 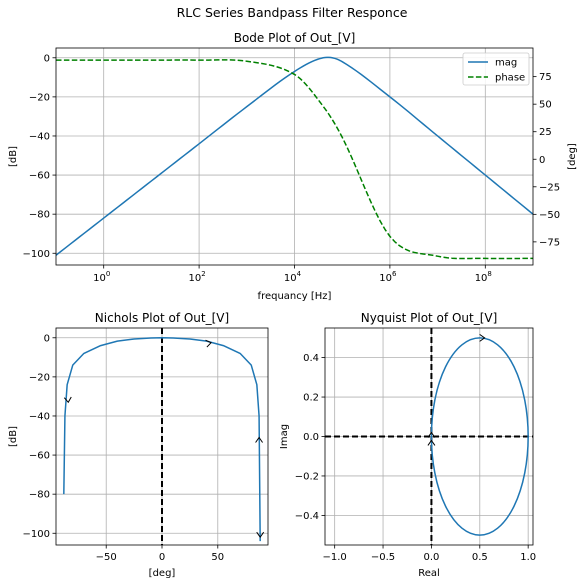 I want to click on nyquist-x-tick-label: −0.5, so click(x=383, y=557).